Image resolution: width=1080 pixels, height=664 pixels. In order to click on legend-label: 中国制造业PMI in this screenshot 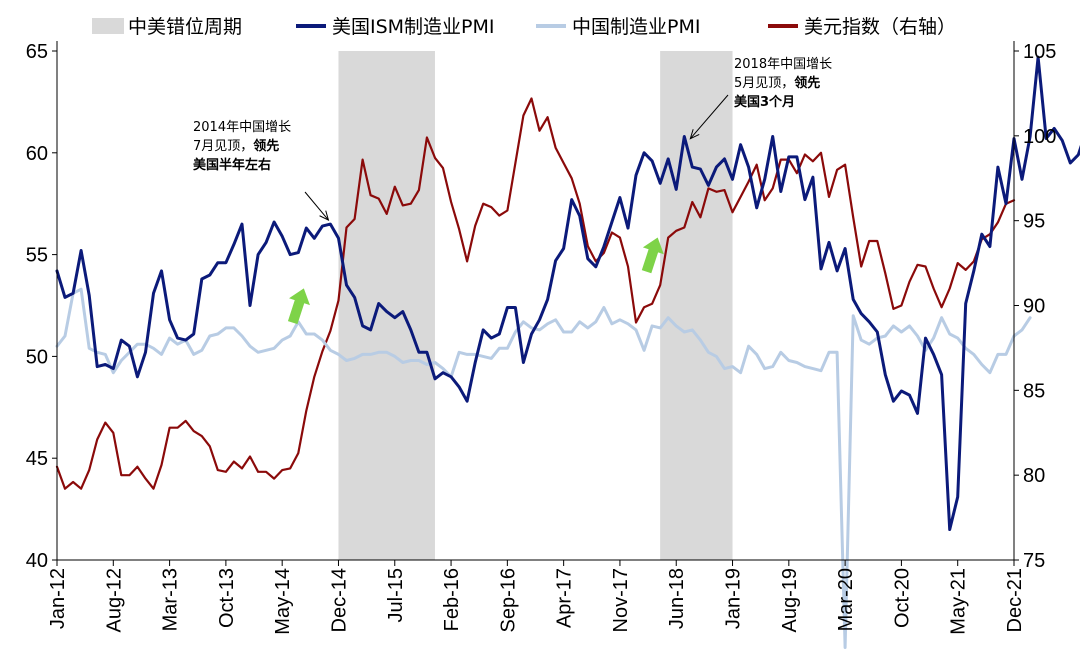, I will do `click(636, 27)`.